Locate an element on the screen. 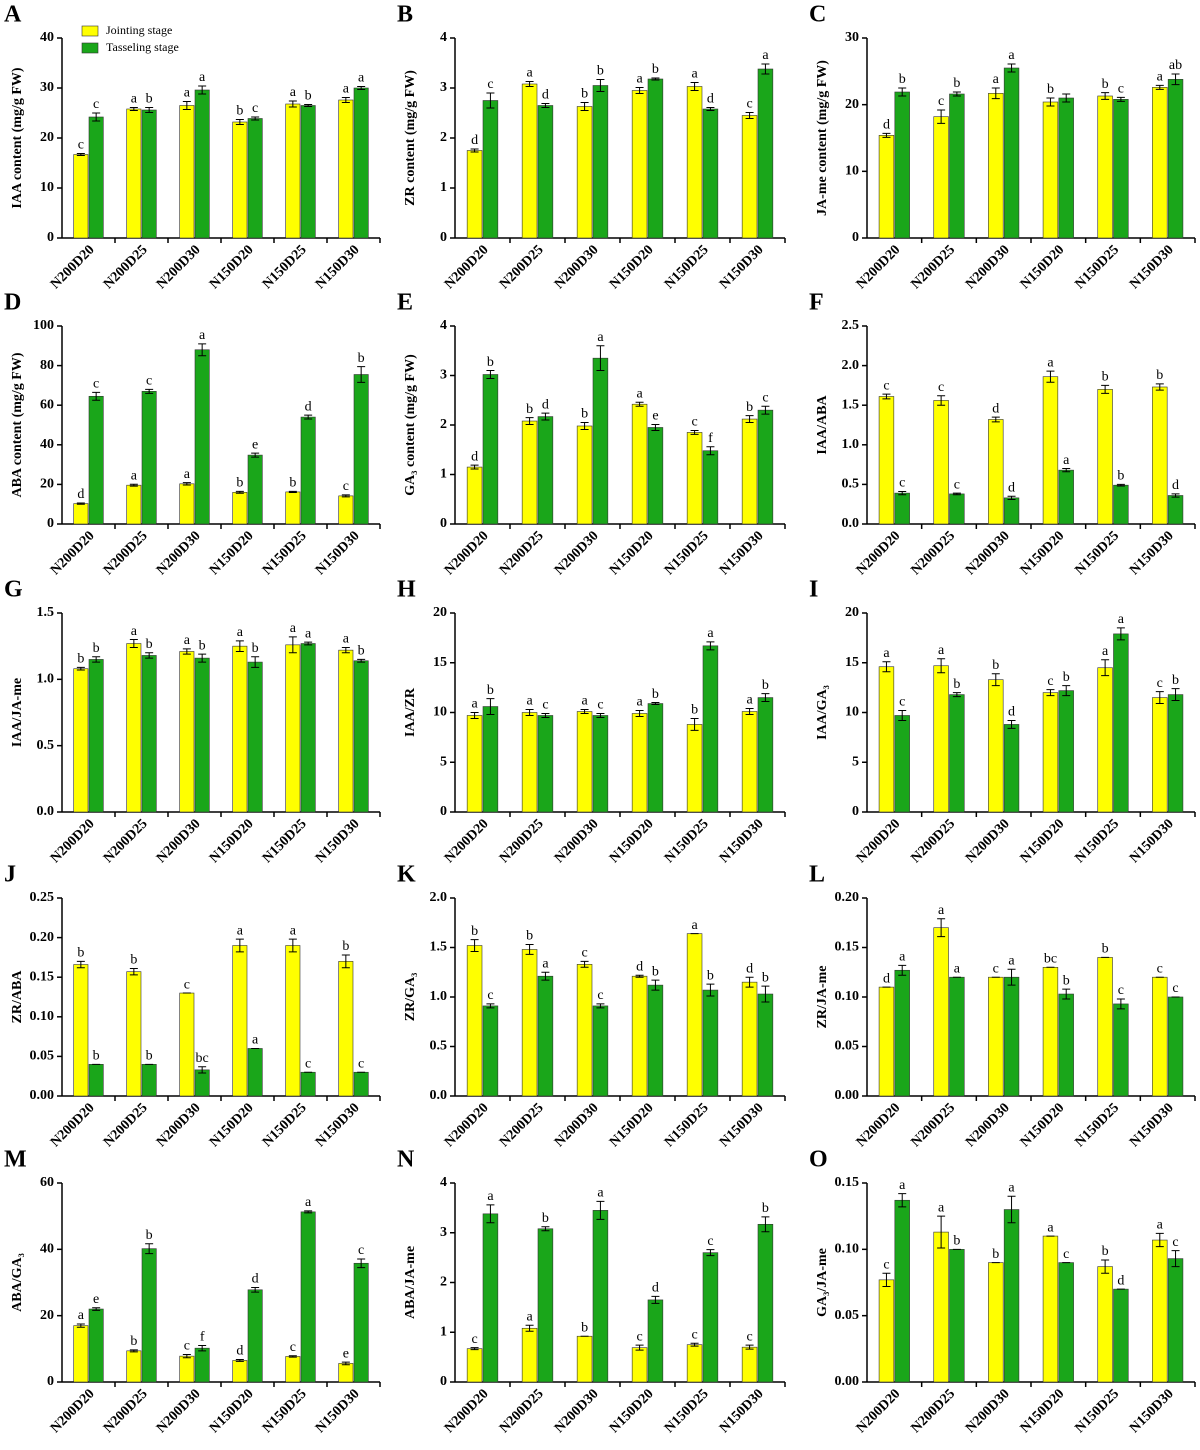 The height and width of the screenshot is (1450, 1200). x-tick-label: N200D20 is located at coordinates (467, 1125).